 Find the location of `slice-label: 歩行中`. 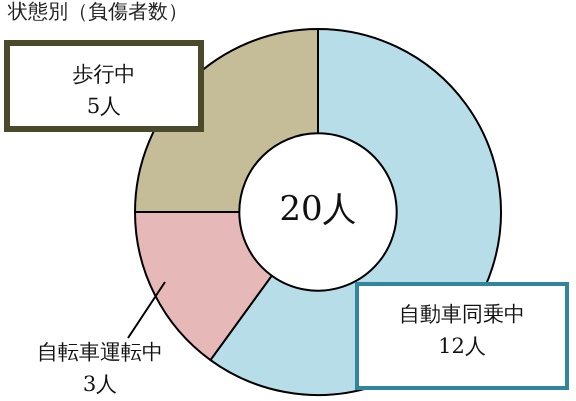

slice-label: 歩行中 is located at coordinates (104, 74).